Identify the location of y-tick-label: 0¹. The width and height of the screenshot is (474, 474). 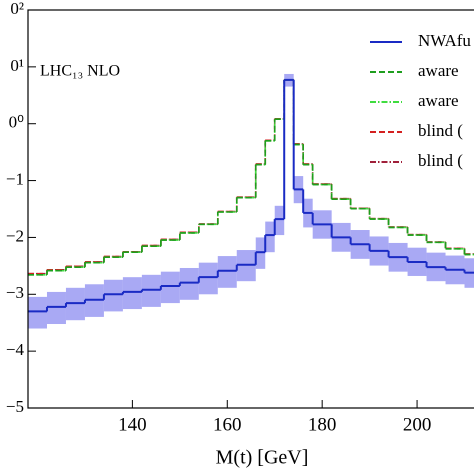
(17, 65).